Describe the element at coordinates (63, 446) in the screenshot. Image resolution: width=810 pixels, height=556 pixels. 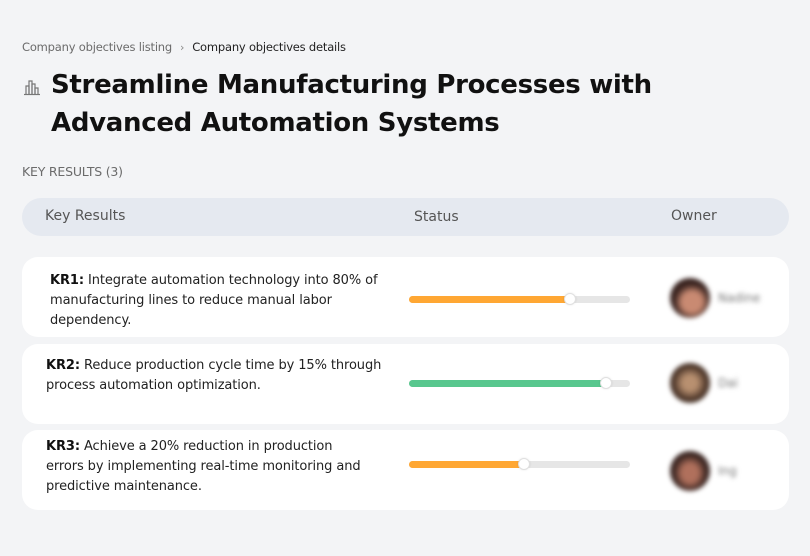
I see `key-result-id: KR3:` at that location.